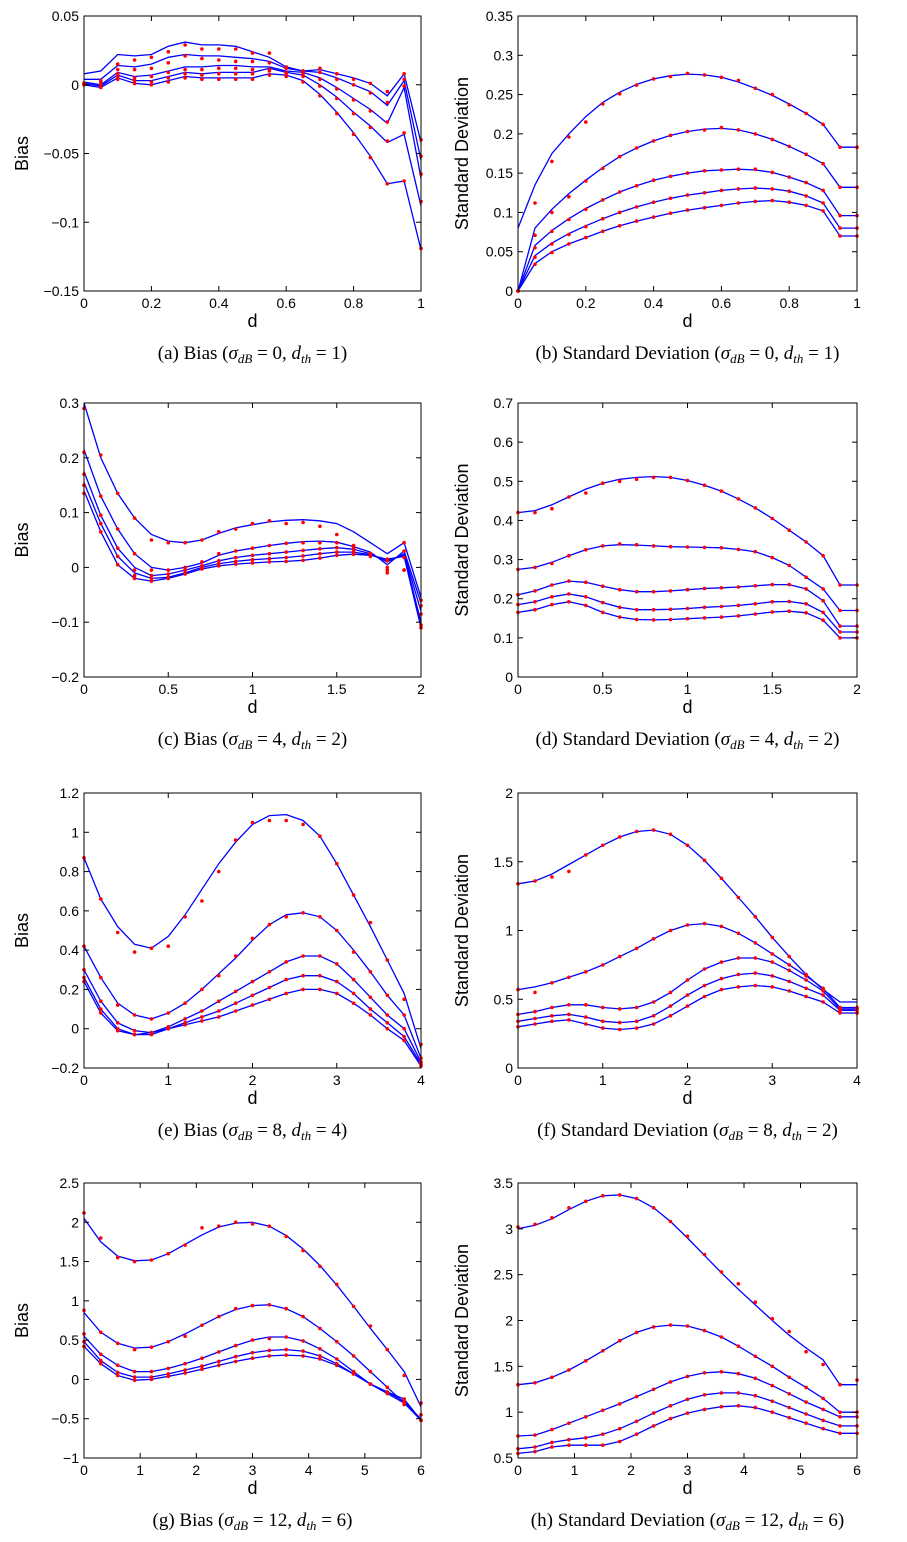 This screenshot has width=907, height=1542. Describe the element at coordinates (252, 740) in the screenshot. I see `panel-caption: (c) Bias (σdB = 4, dth = 2)` at that location.